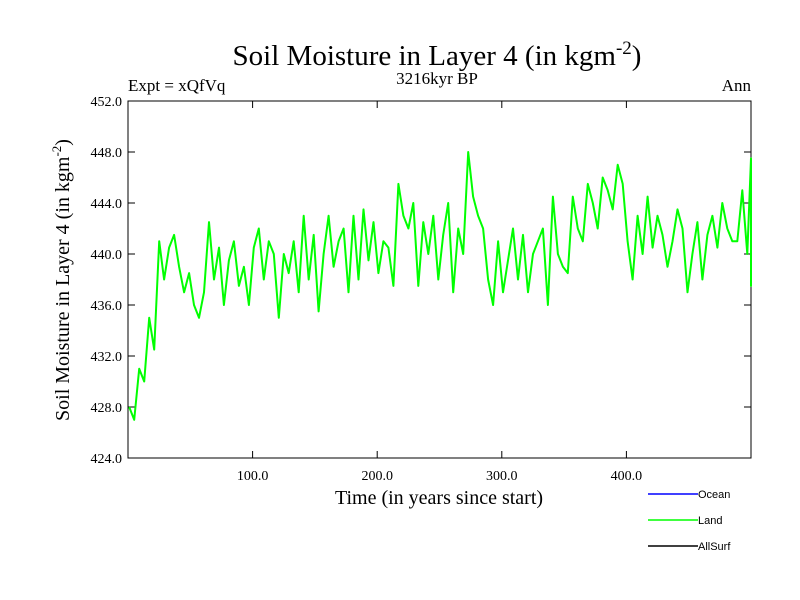 This screenshot has width=800, height=600. Describe the element at coordinates (689, 521) in the screenshot. I see `legend: Ocean Land AllSurf` at that location.